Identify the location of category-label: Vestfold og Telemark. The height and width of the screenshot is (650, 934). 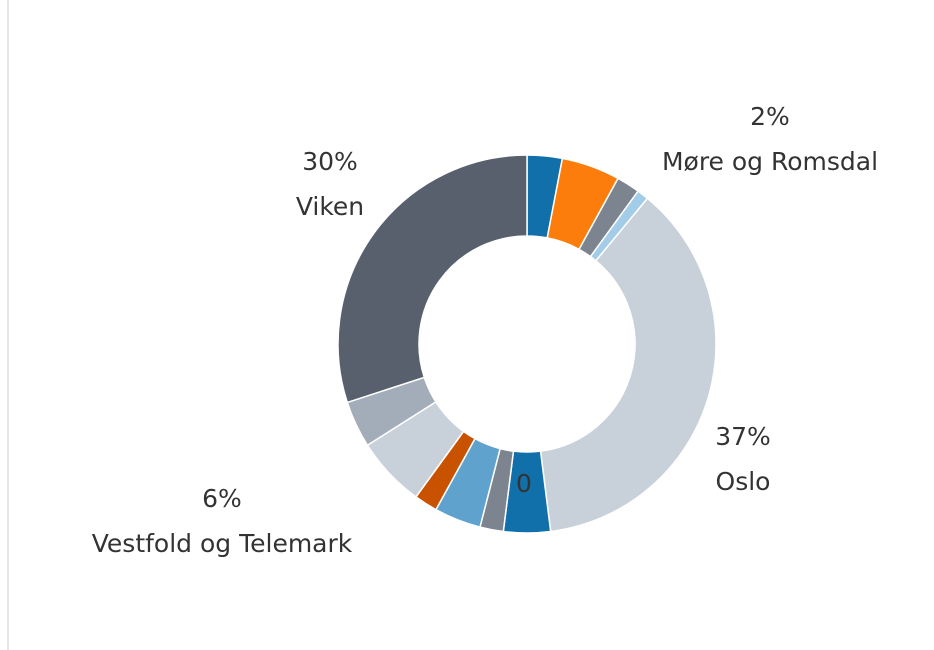
(222, 543).